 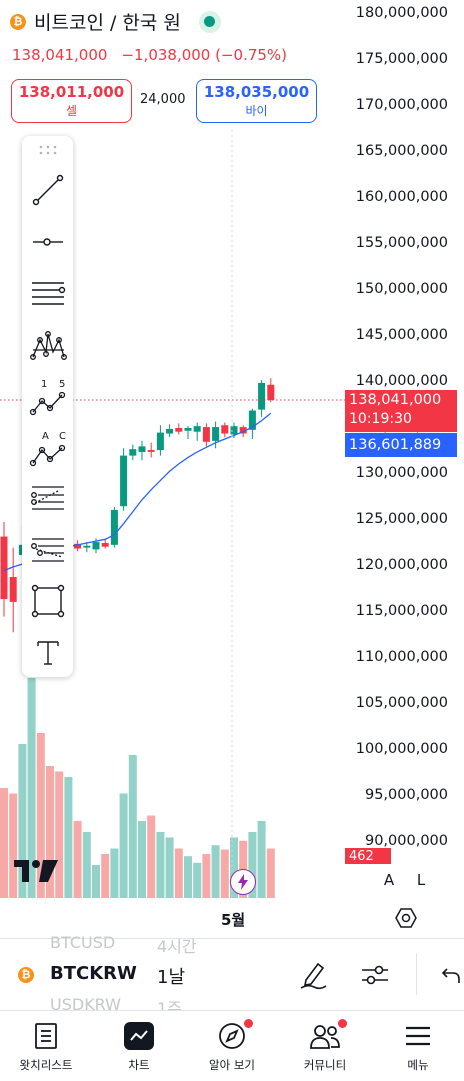 What do you see at coordinates (47, 652) in the screenshot?
I see `text-tool-icon` at bounding box center [47, 652].